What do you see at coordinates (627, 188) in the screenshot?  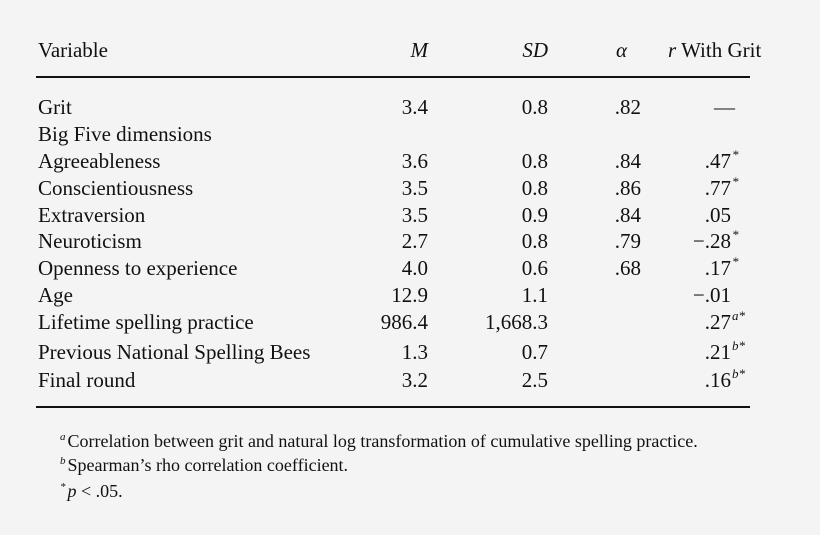 I see `alpha-cell: .86` at bounding box center [627, 188].